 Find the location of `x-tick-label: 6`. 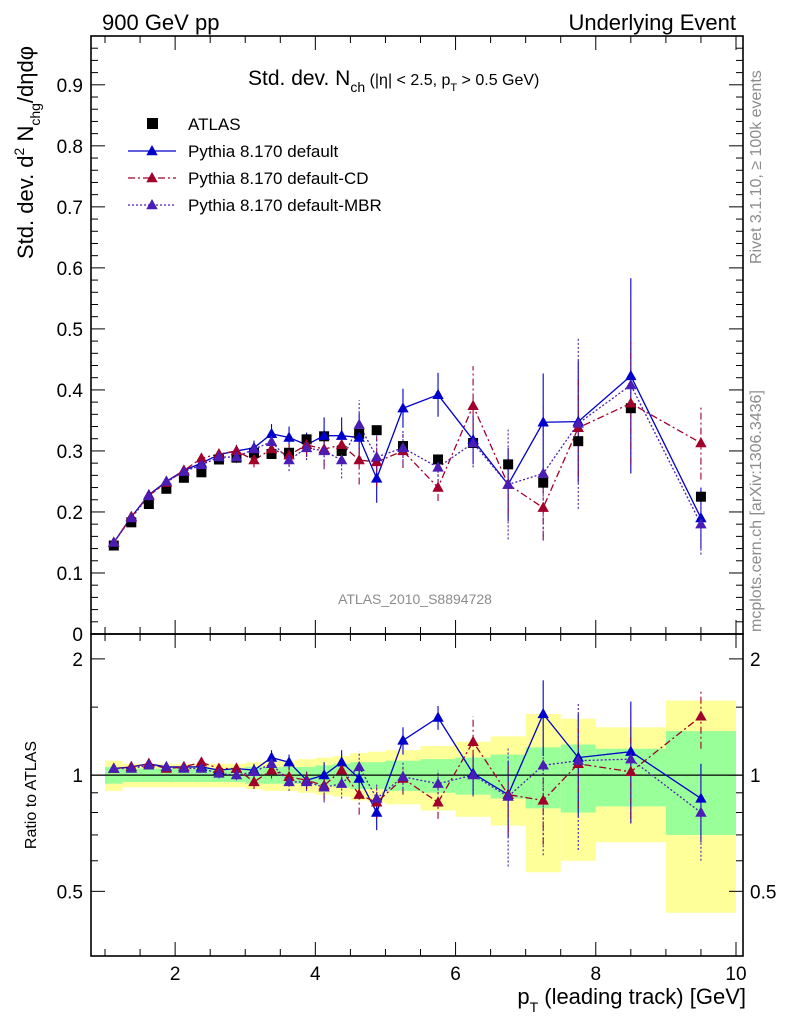

x-tick-label: 6 is located at coordinates (455, 974).